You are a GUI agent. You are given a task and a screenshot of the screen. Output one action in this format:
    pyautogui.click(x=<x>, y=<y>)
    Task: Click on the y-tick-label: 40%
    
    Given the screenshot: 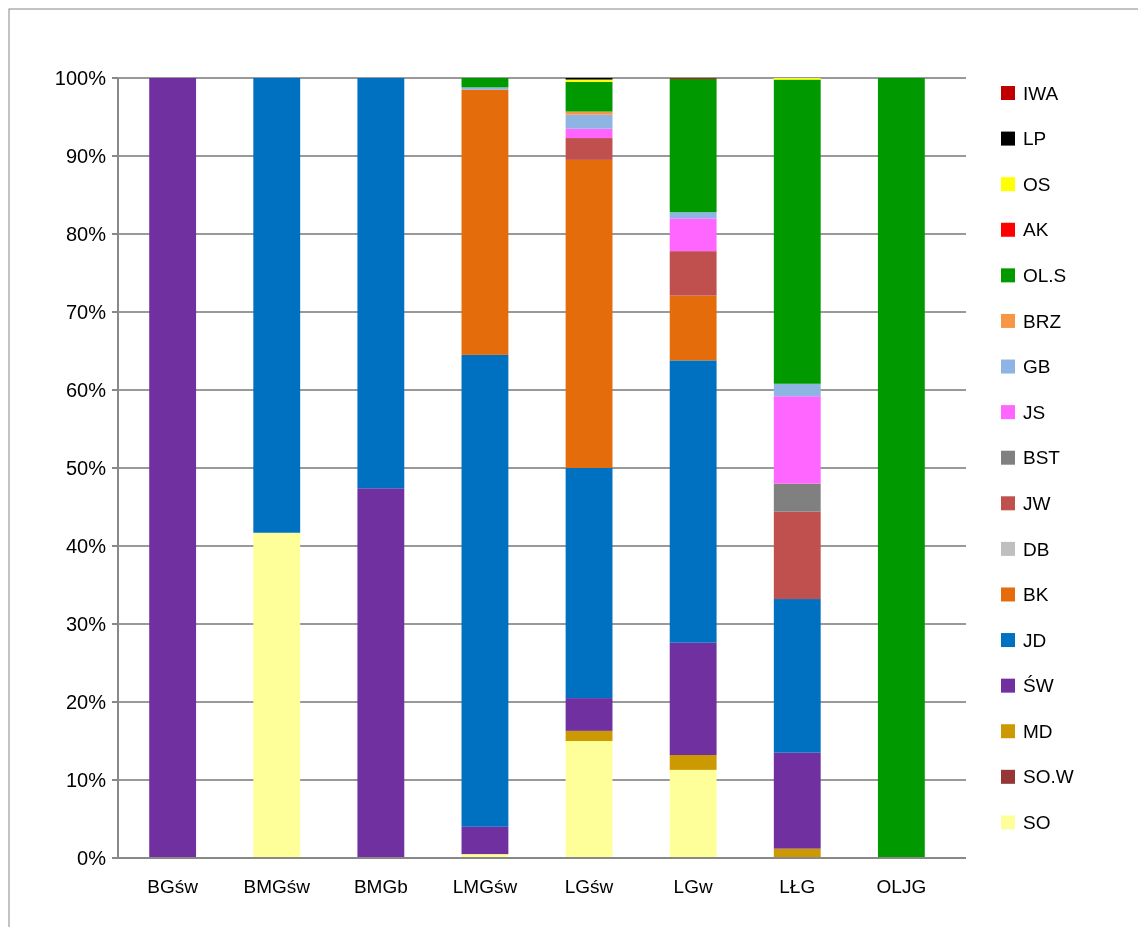 What is the action you would take?
    pyautogui.click(x=86, y=546)
    